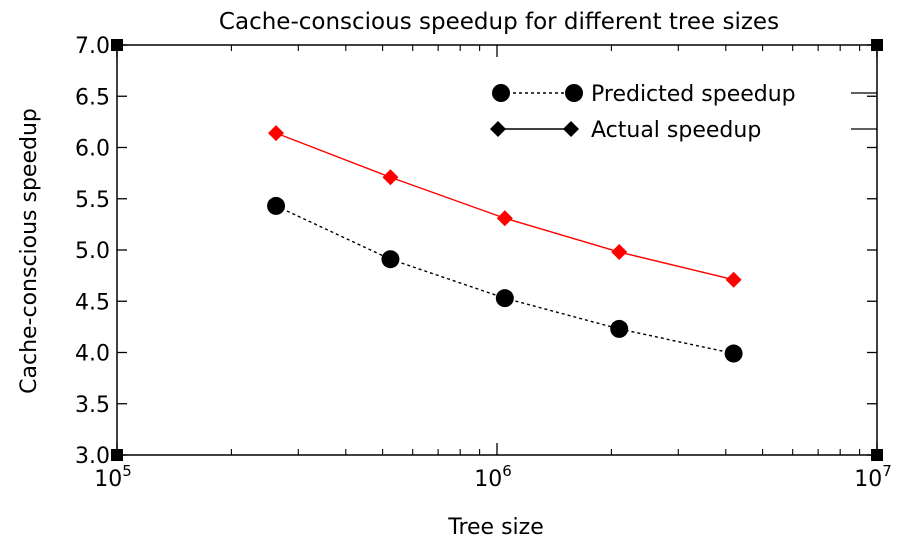  I want to click on y-axis-label: Cache-conscious speedup, so click(29, 251).